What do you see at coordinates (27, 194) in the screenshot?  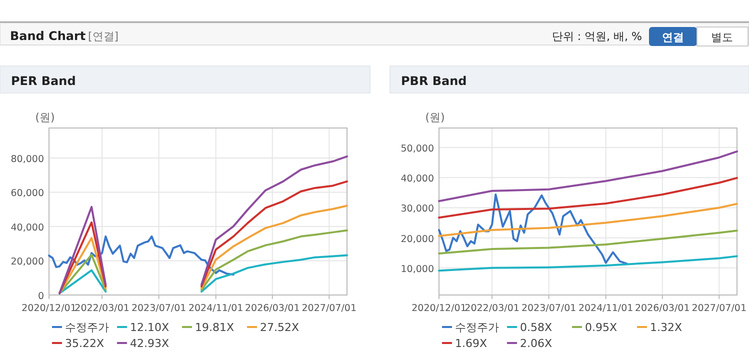 I see `y-tick-label: 60,000` at bounding box center [27, 194].